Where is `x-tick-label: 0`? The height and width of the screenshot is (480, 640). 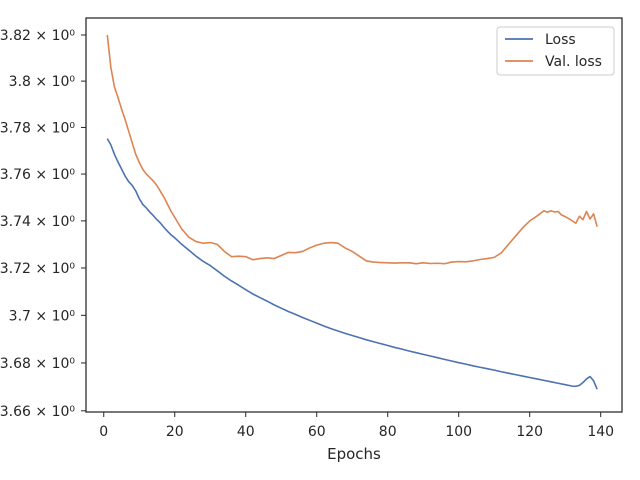 x-tick-label: 0 is located at coordinates (103, 432).